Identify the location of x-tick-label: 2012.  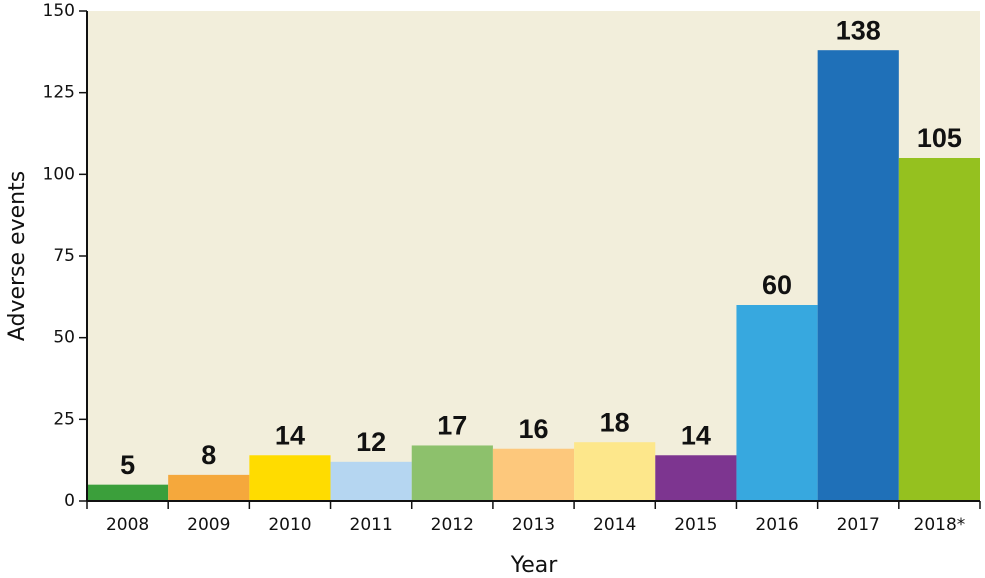
(452, 525).